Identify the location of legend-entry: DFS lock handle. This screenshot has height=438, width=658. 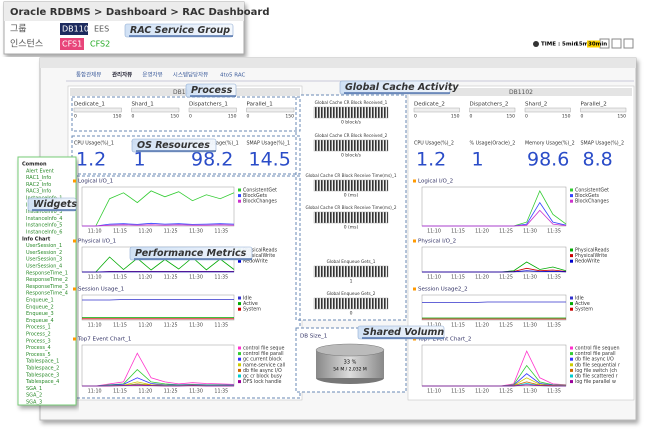
(262, 382).